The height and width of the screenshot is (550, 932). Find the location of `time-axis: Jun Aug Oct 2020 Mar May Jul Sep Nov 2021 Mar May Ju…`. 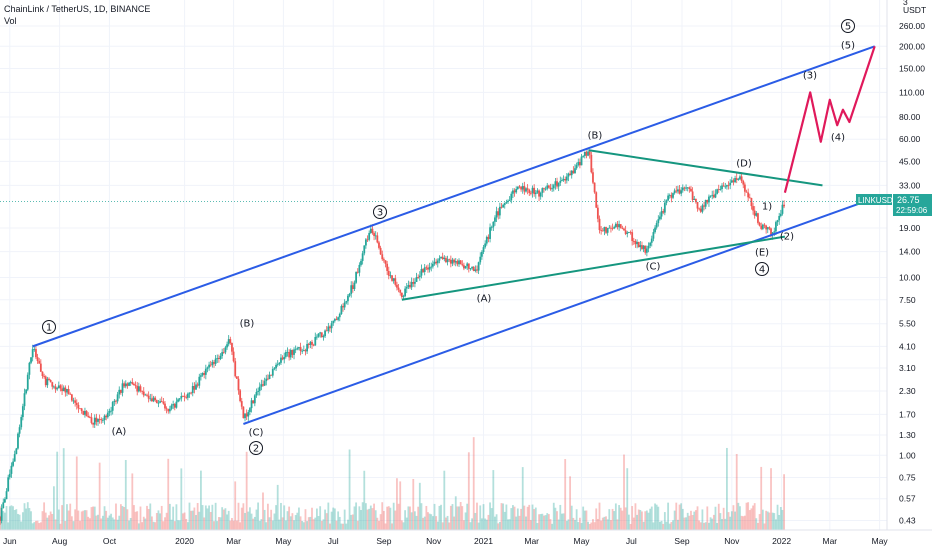

time-axis: Jun Aug Oct 2020 Mar May Jul Sep Nov 2021 Mar May Ju… is located at coordinates (445, 541).